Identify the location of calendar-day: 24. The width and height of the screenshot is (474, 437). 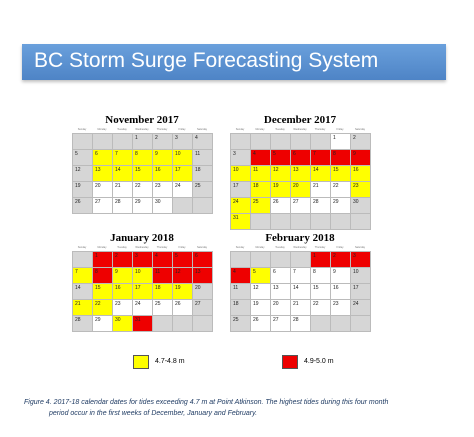
(241, 206).